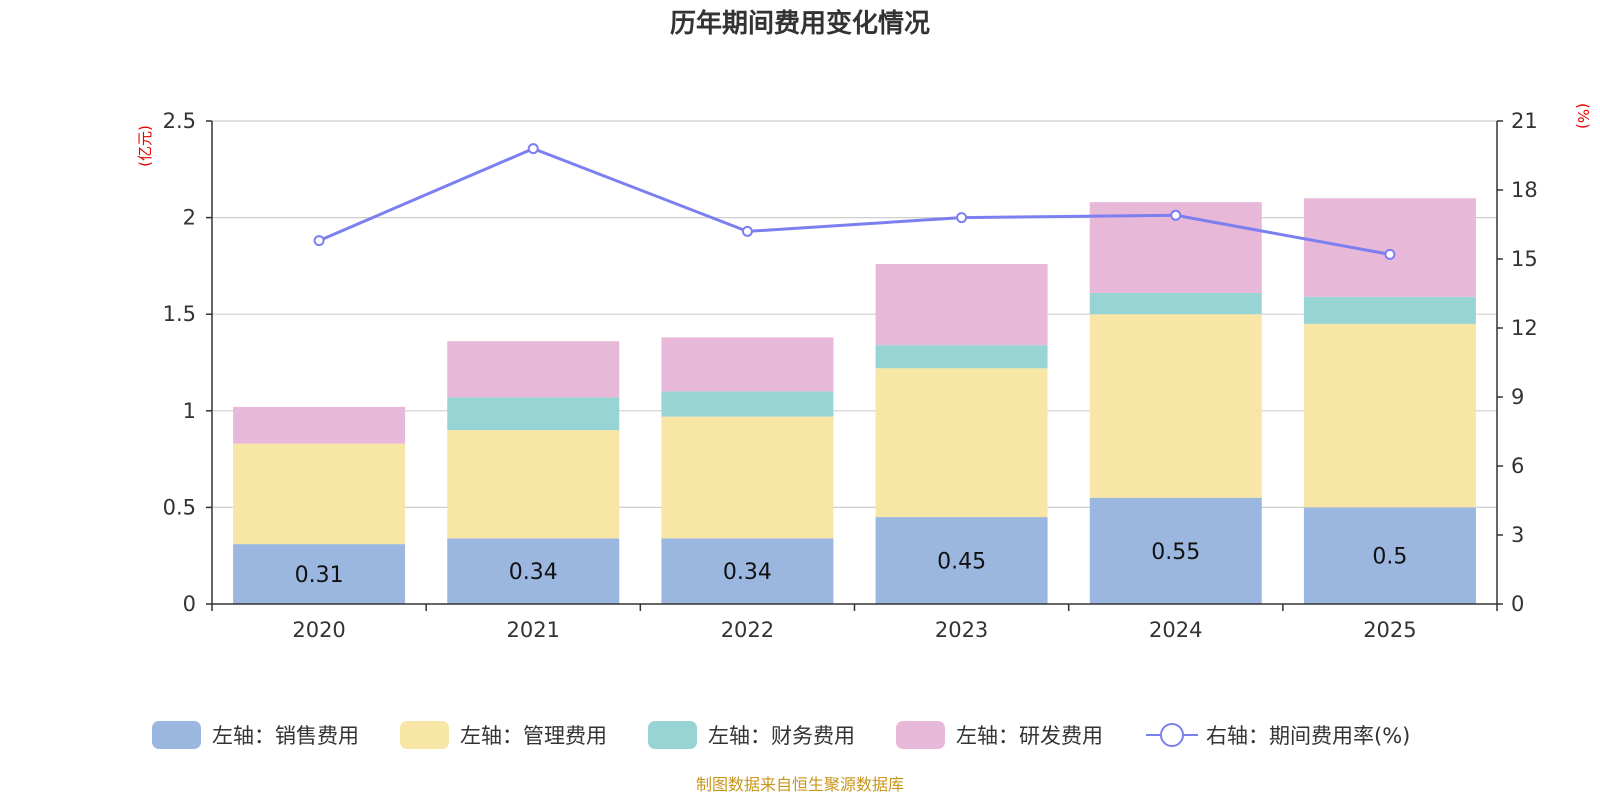 The image size is (1600, 800). Describe the element at coordinates (1029, 736) in the screenshot. I see `legend-label: 左轴：研发费用` at that location.